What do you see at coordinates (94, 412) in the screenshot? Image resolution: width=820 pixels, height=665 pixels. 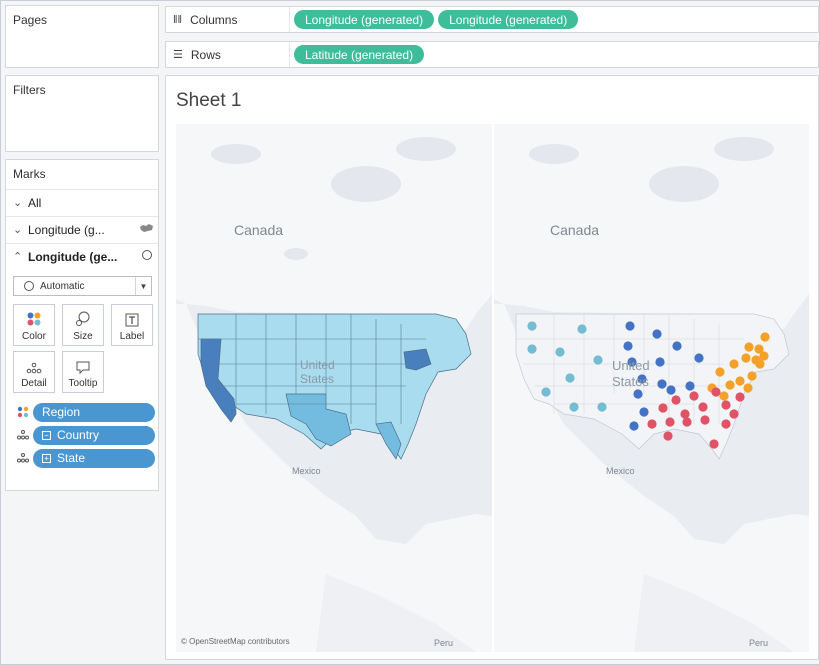 I see `region-pill: Region` at bounding box center [94, 412].